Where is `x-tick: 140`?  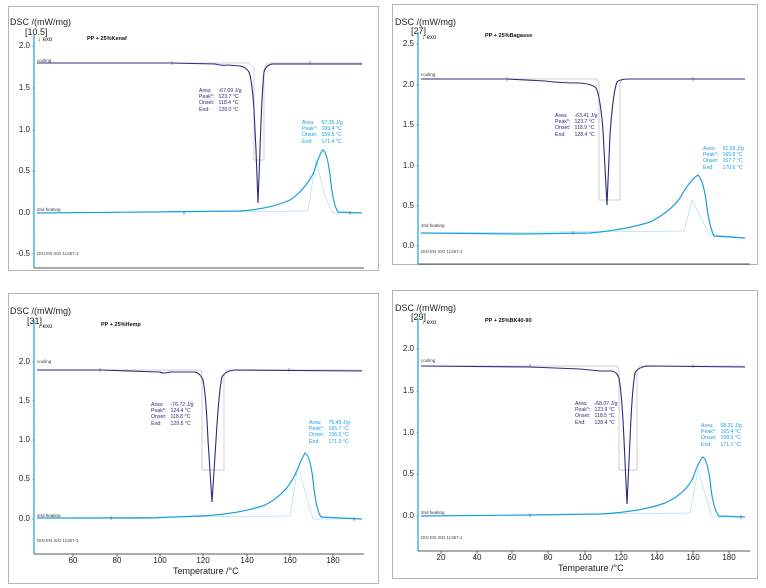
x-tick: 140 is located at coordinates (247, 560).